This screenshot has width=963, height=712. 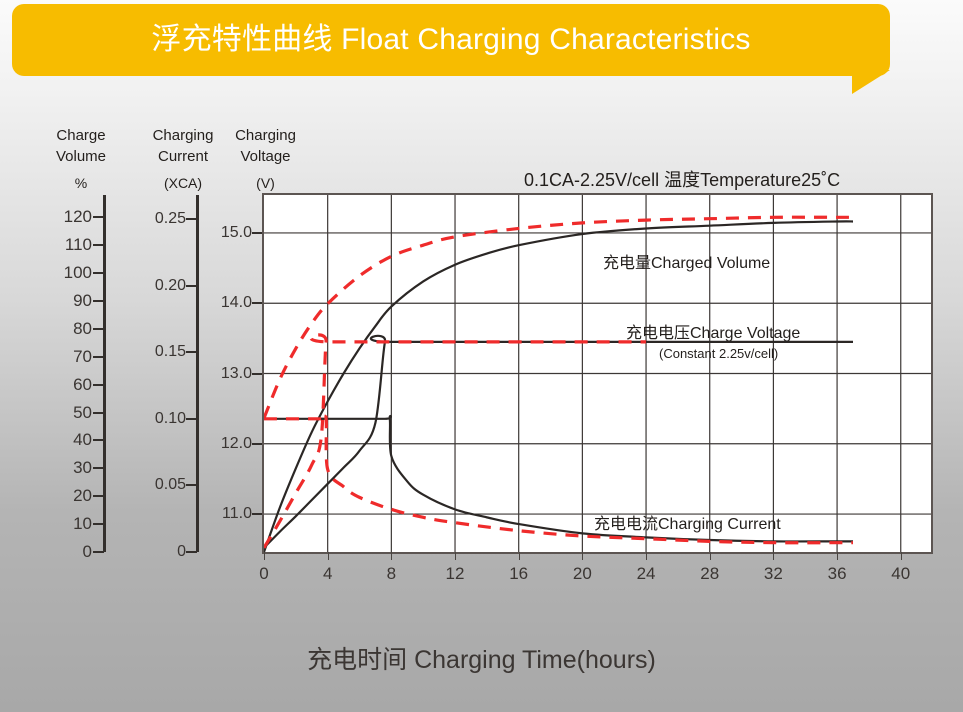 What do you see at coordinates (82, 412) in the screenshot?
I see `axis-tick-label: 50` at bounding box center [82, 412].